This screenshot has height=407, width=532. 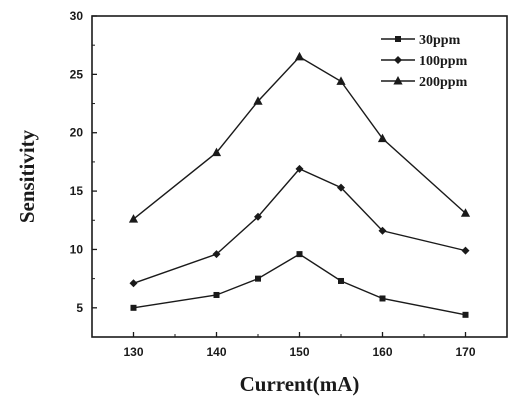 What do you see at coordinates (443, 61) in the screenshot?
I see `legend-label: 100ppm` at bounding box center [443, 61].